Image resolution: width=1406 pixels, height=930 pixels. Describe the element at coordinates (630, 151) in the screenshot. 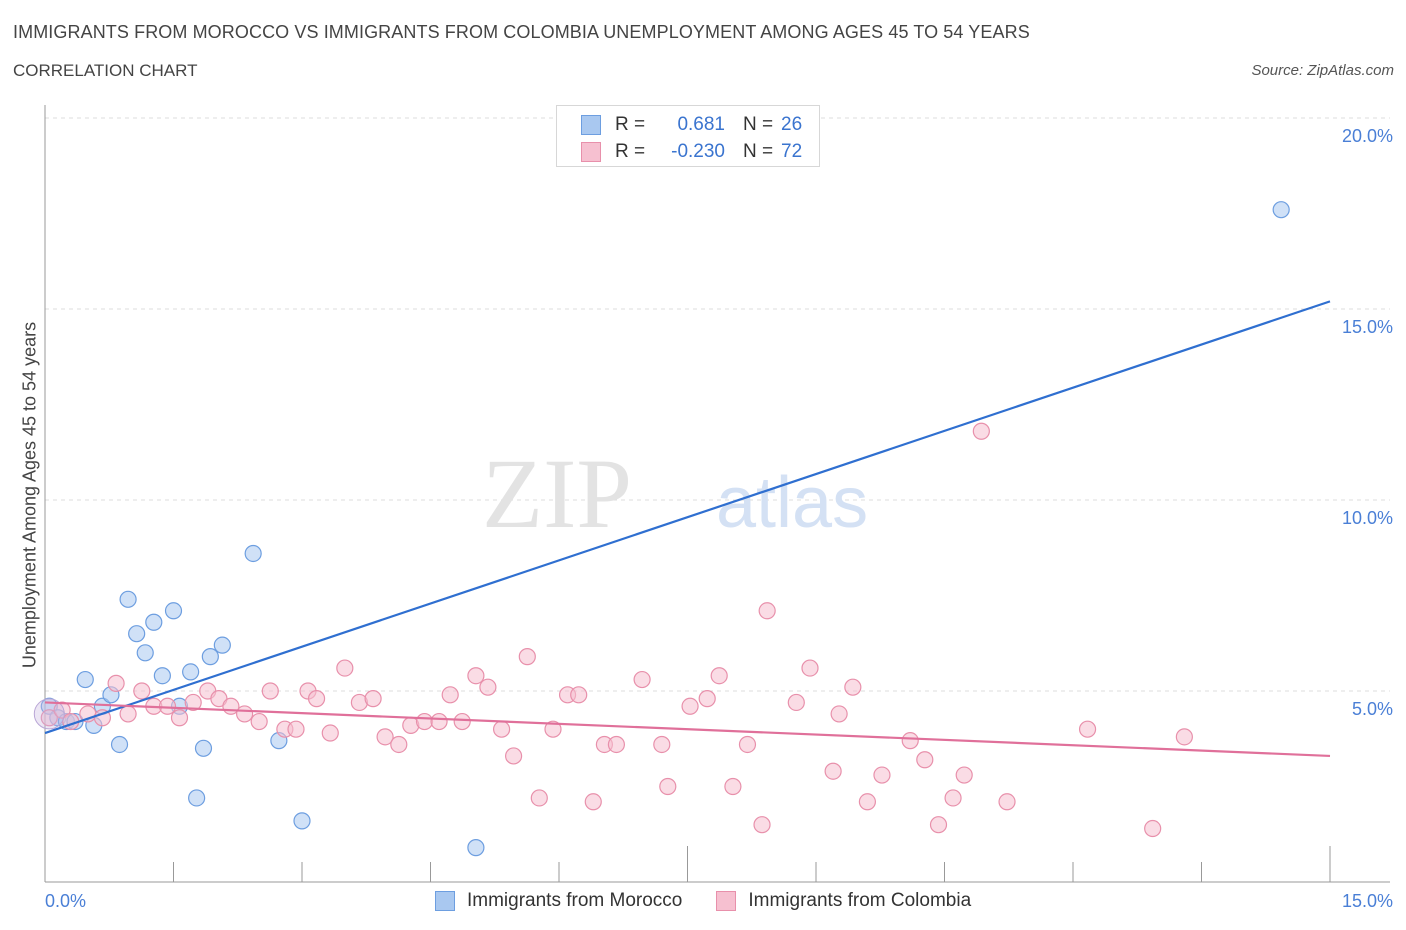

I see `legend-r-label: R =` at that location.